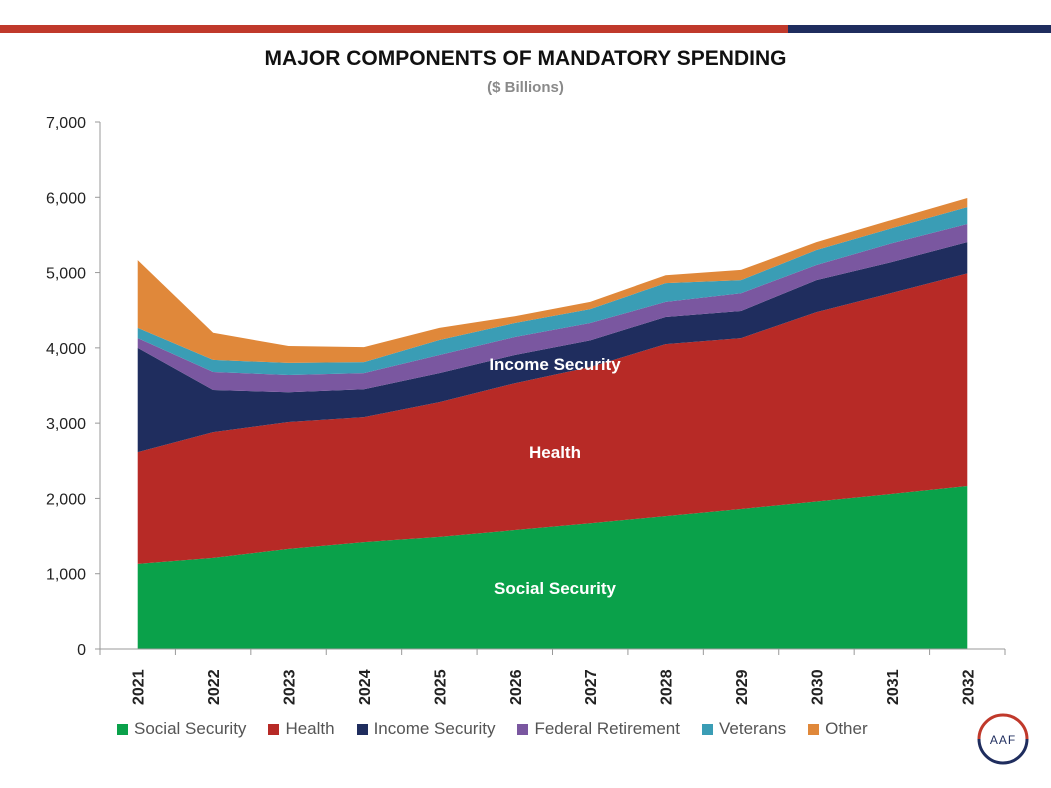 This screenshot has height=788, width=1051. I want to click on x-tick-label: 2022, so click(214, 687).